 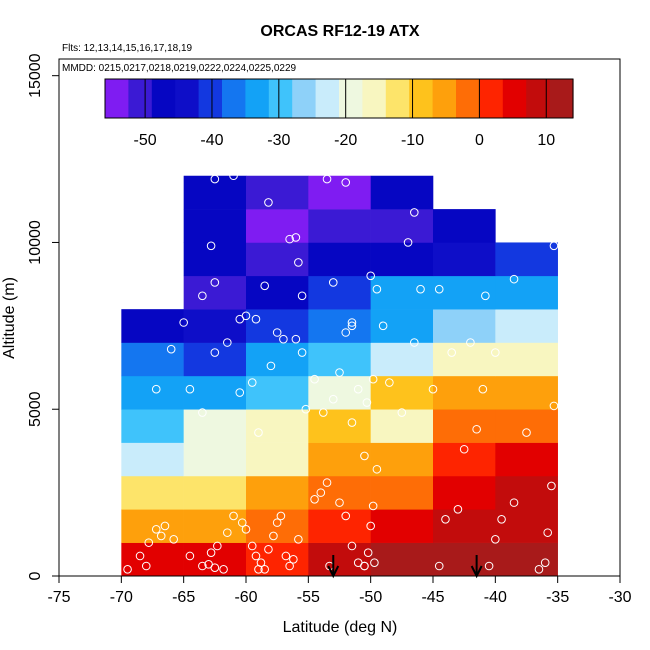 I want to click on x-tick-label: -45, so click(x=432, y=597).